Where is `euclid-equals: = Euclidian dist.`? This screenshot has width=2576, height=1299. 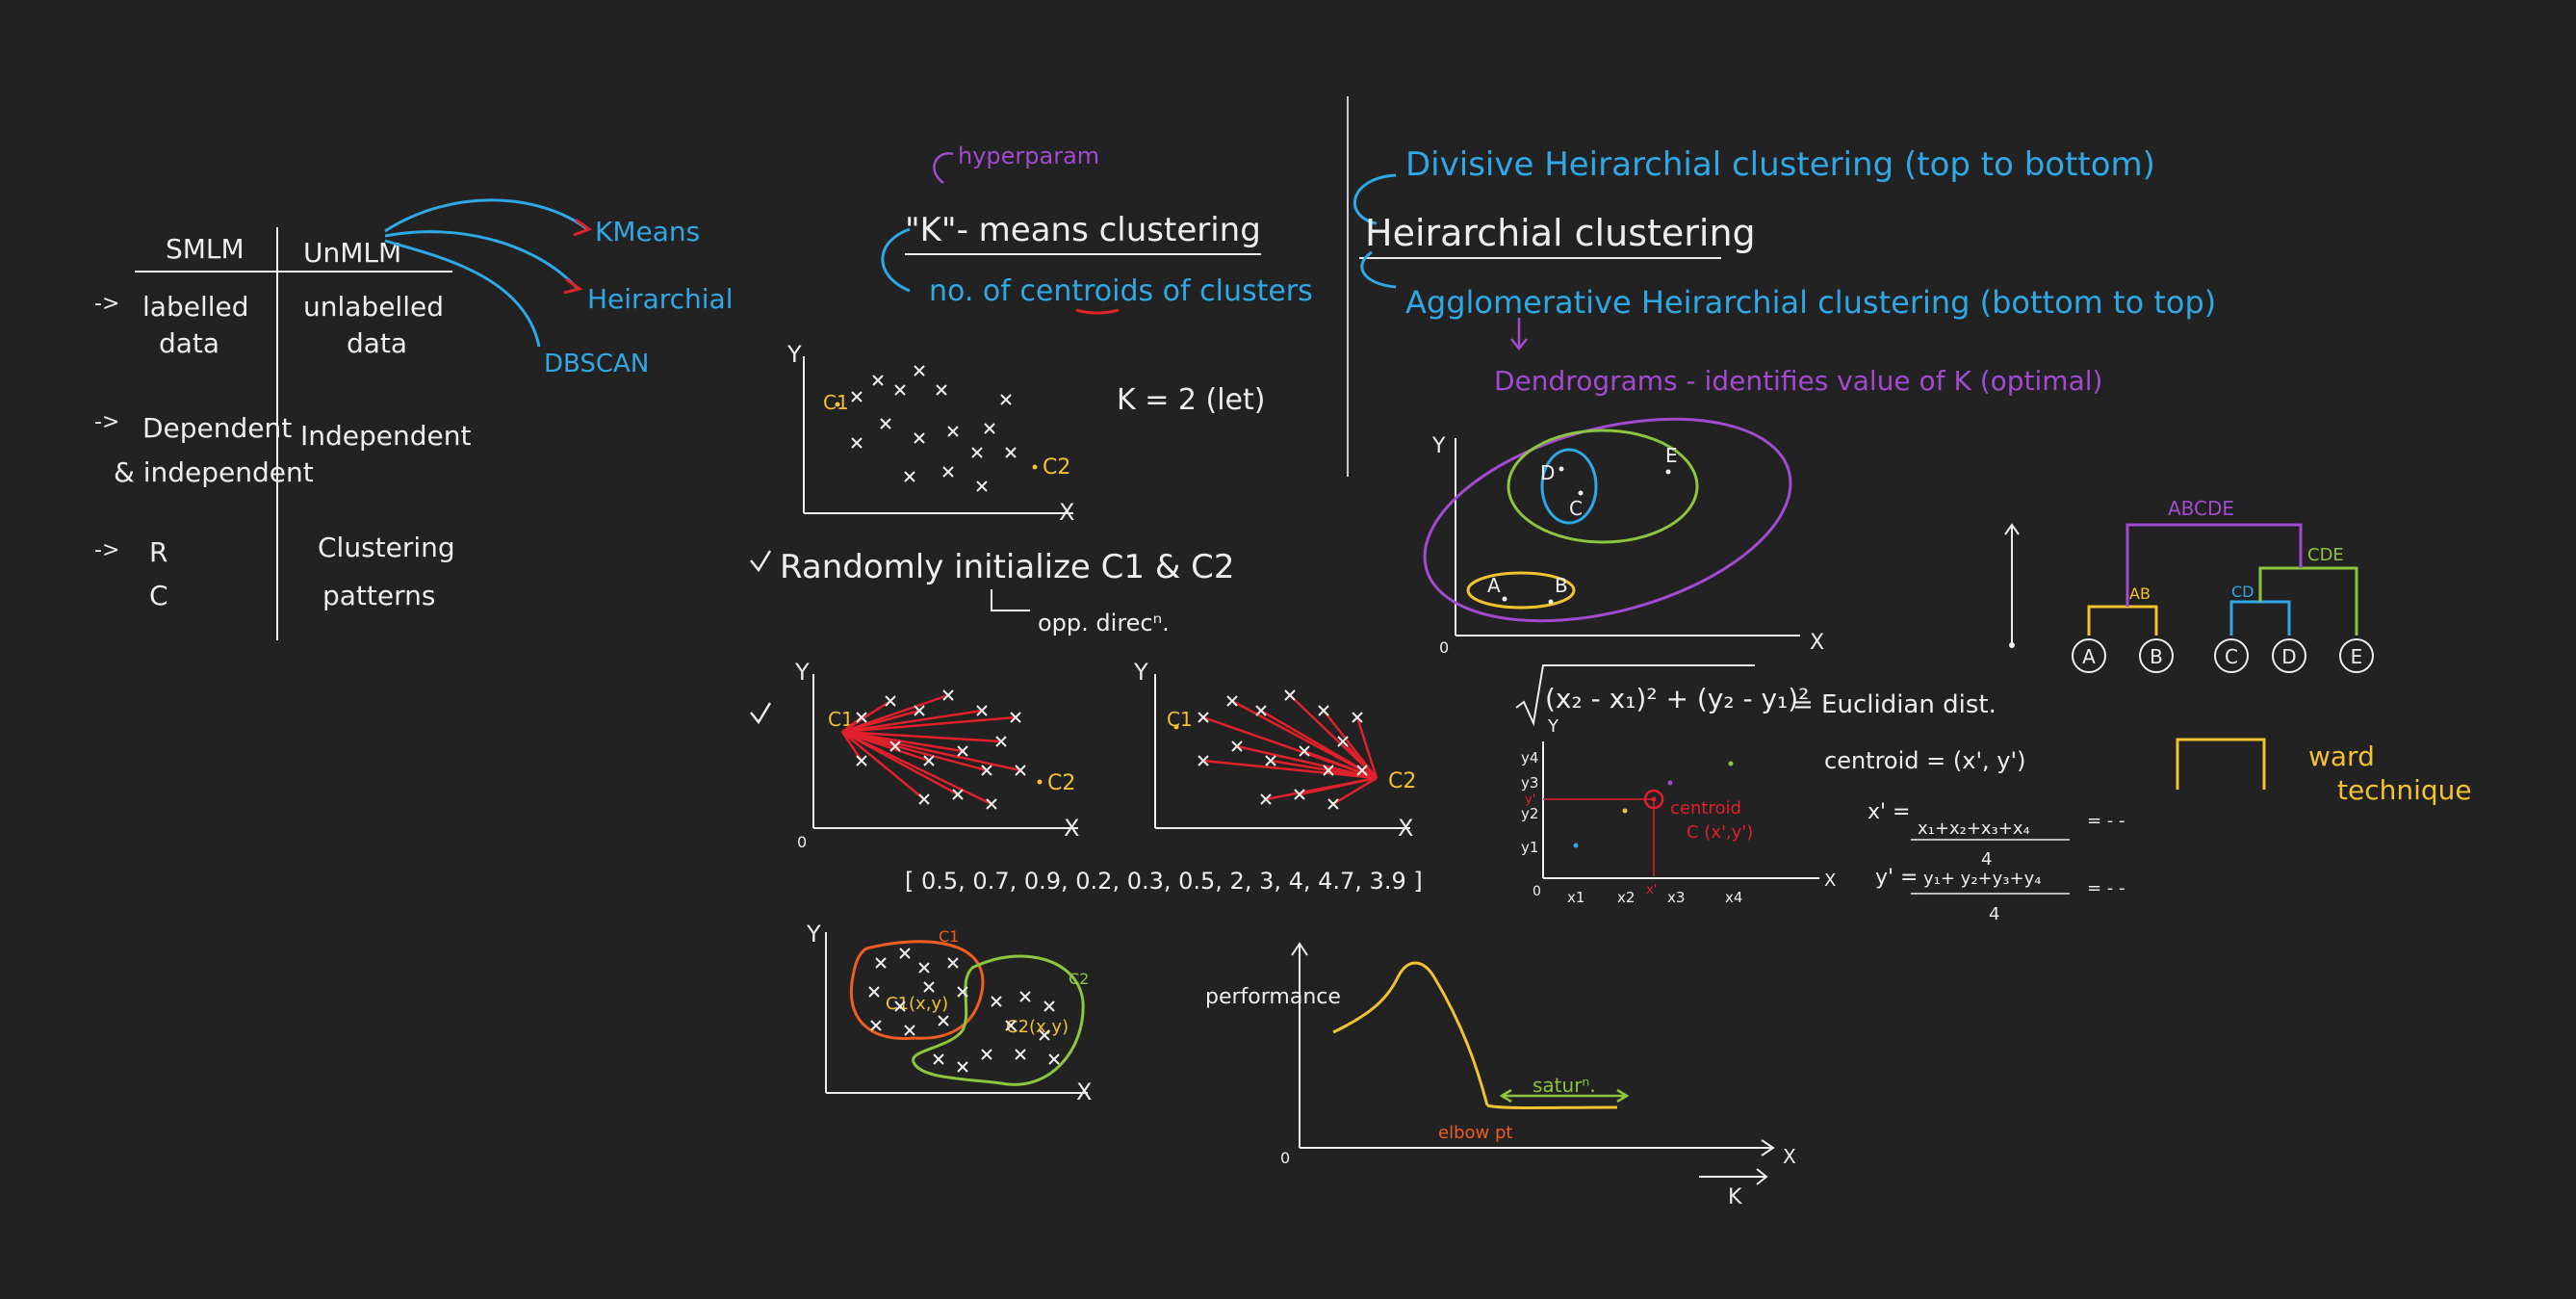
euclid-equals: = Euclidian dist. is located at coordinates (1894, 705).